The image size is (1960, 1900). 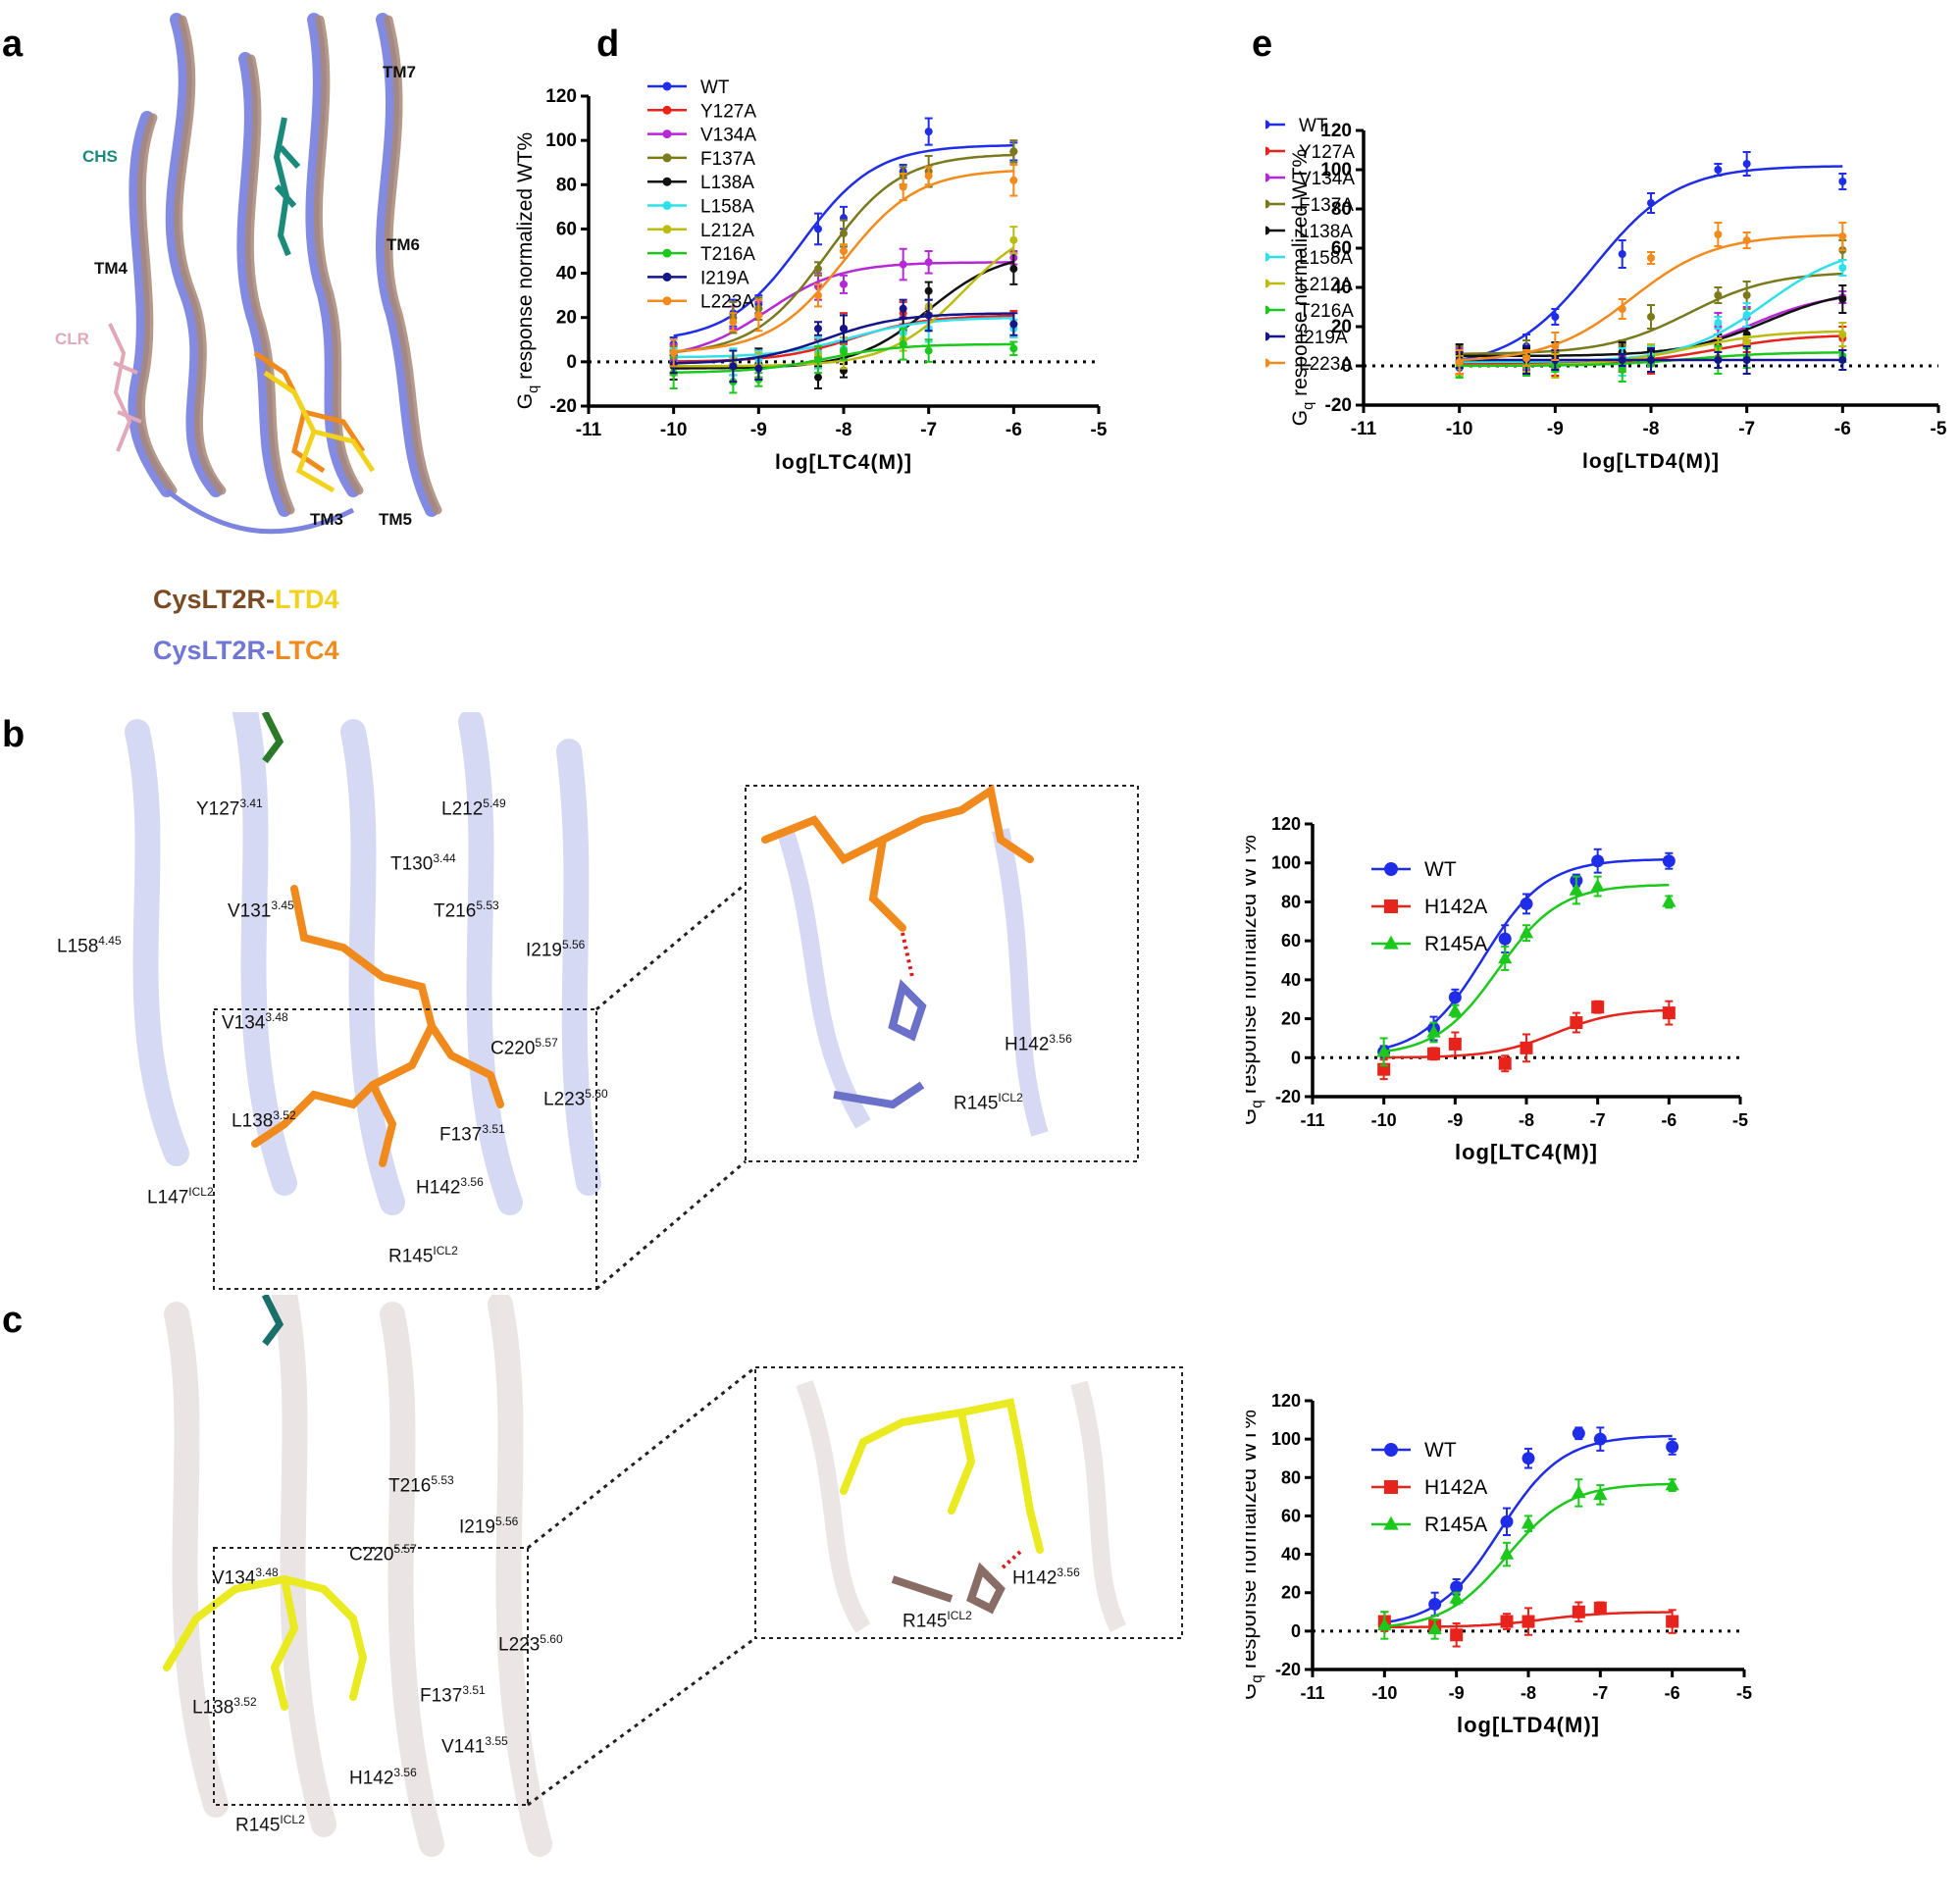 I want to click on residue-label: R145ICL2, so click(x=270, y=1824).